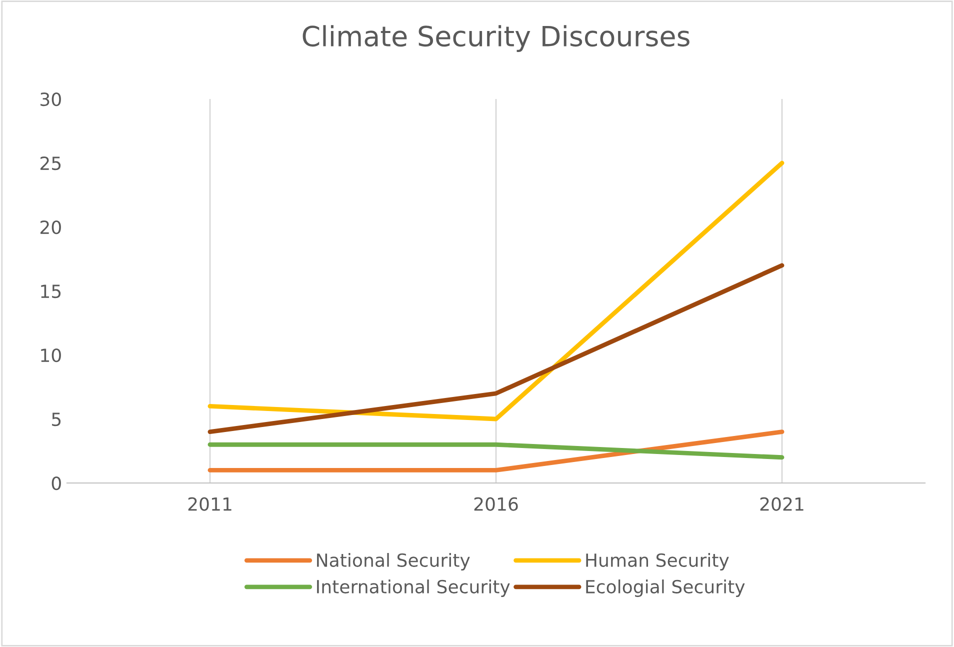 The image size is (954, 647). Describe the element at coordinates (657, 561) in the screenshot. I see `legend-label: Human Security` at that location.